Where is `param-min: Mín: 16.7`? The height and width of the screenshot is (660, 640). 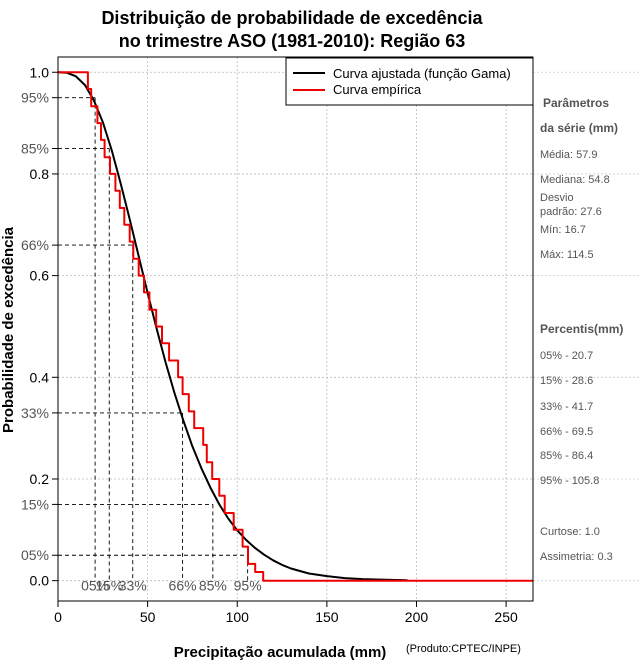
param-min: Mín: 16.7 is located at coordinates (563, 230).